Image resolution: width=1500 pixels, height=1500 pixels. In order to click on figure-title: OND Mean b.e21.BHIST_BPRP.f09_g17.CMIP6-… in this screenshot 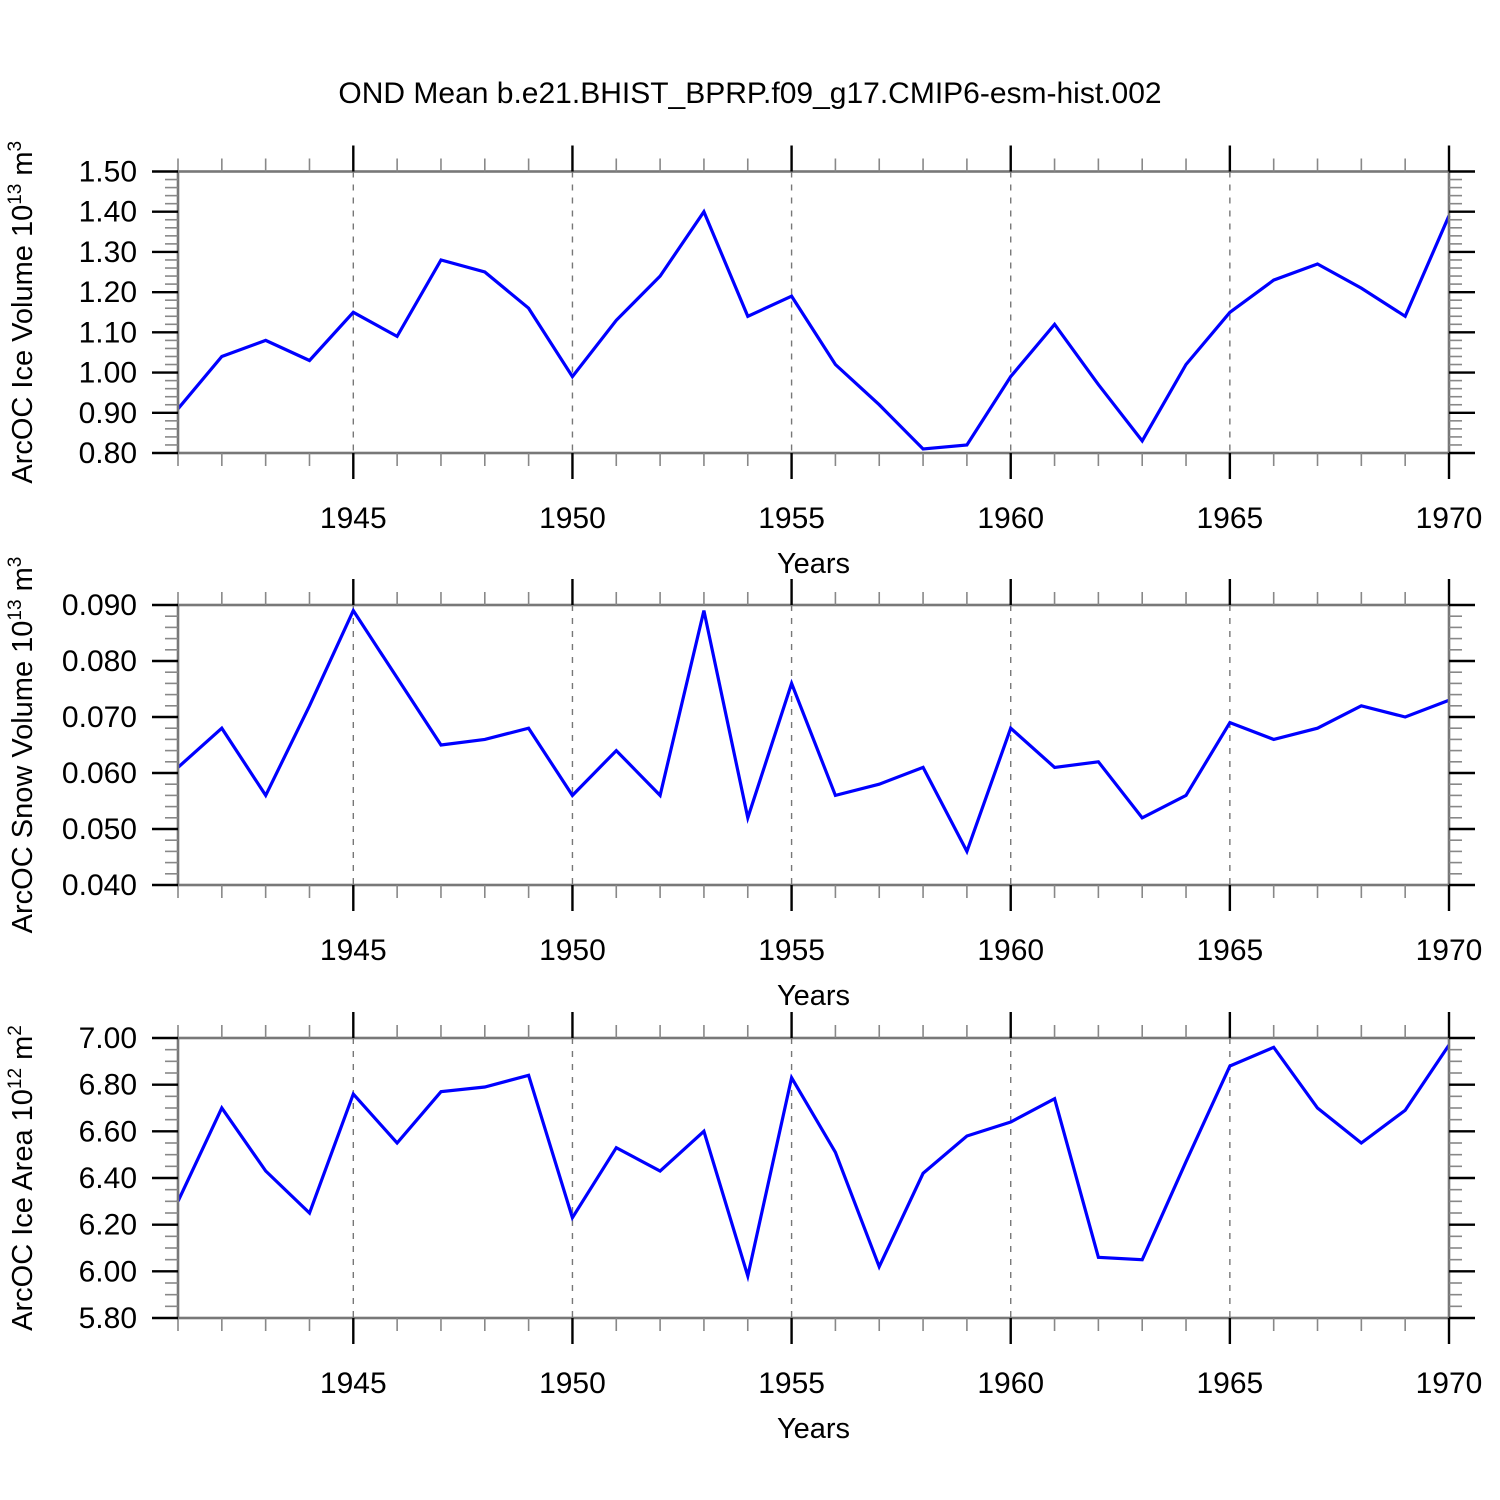, I will do `click(750, 93)`.